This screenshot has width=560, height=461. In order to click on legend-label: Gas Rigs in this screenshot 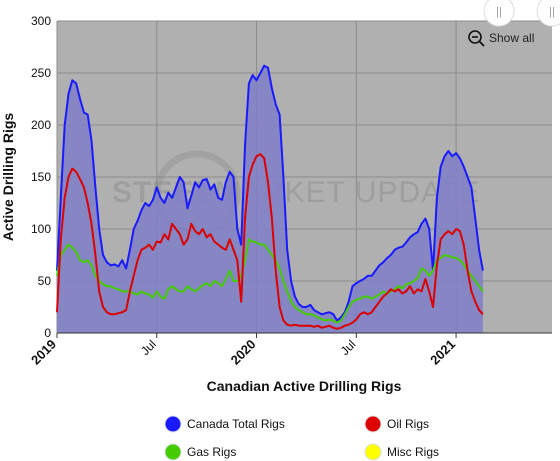, I will do `click(211, 452)`.